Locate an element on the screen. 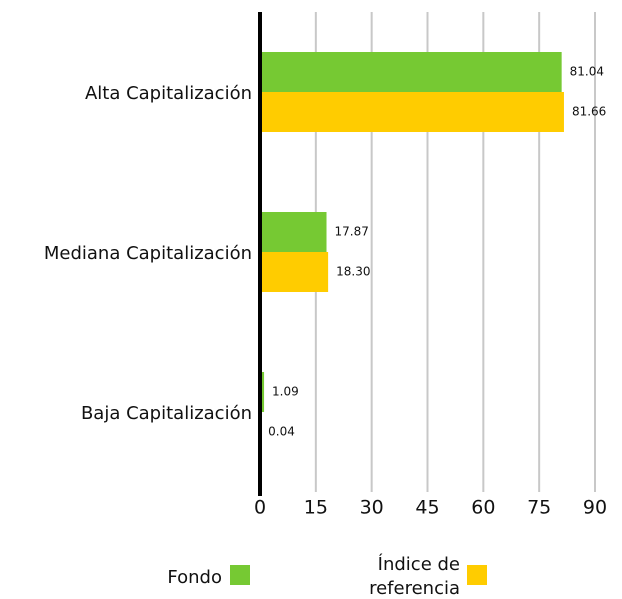 The width and height of the screenshot is (622, 599). value-label: 17.87 is located at coordinates (352, 232).